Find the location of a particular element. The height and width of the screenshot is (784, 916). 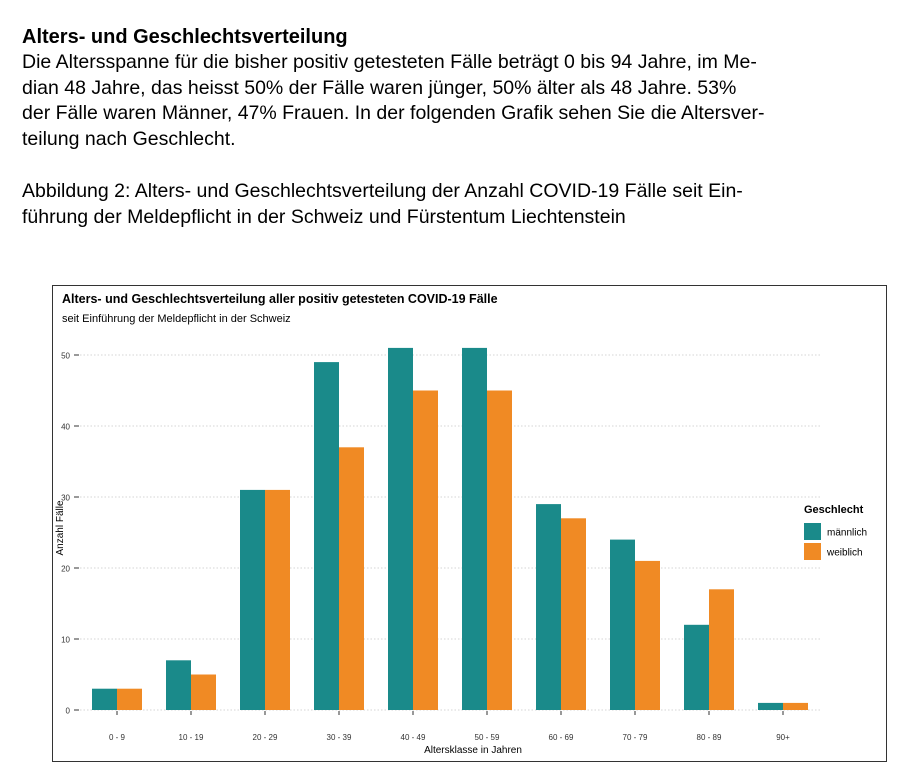

section-heading: Alters- und Geschlechtsverteilung is located at coordinates (185, 37).